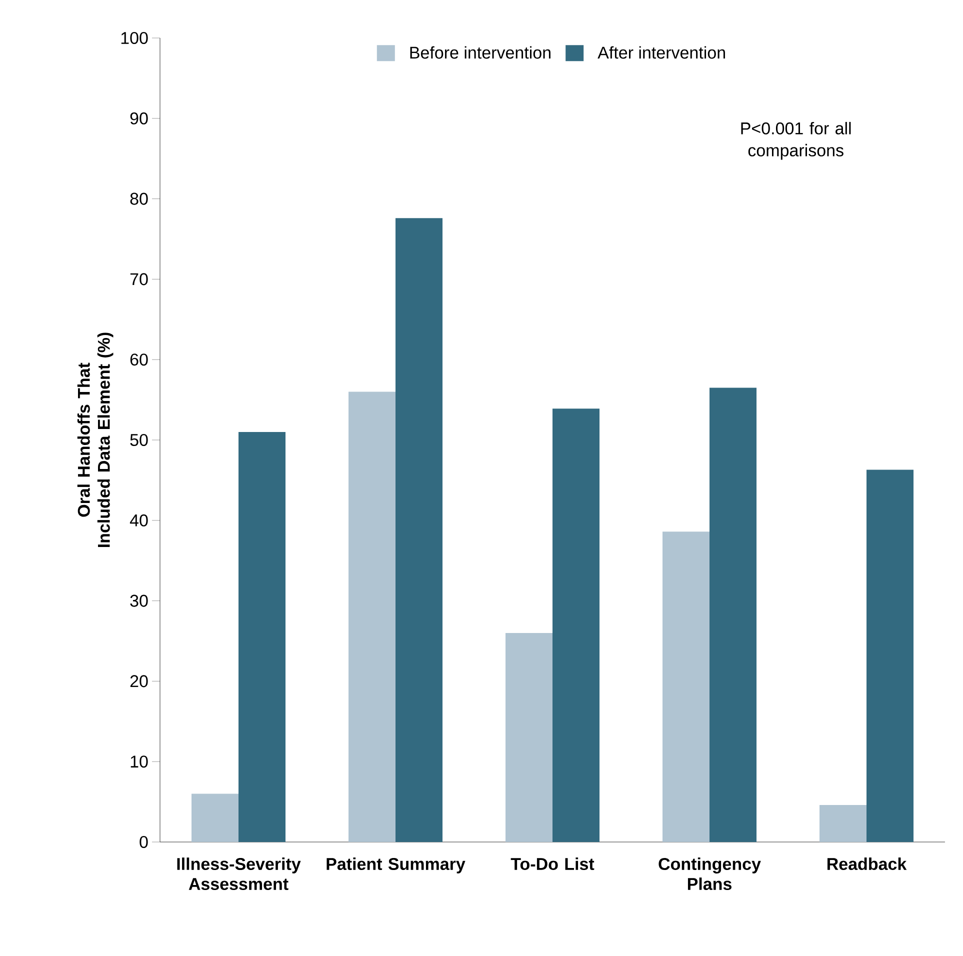 The width and height of the screenshot is (963, 956). I want to click on y-tick-label: 10, so click(139, 762).